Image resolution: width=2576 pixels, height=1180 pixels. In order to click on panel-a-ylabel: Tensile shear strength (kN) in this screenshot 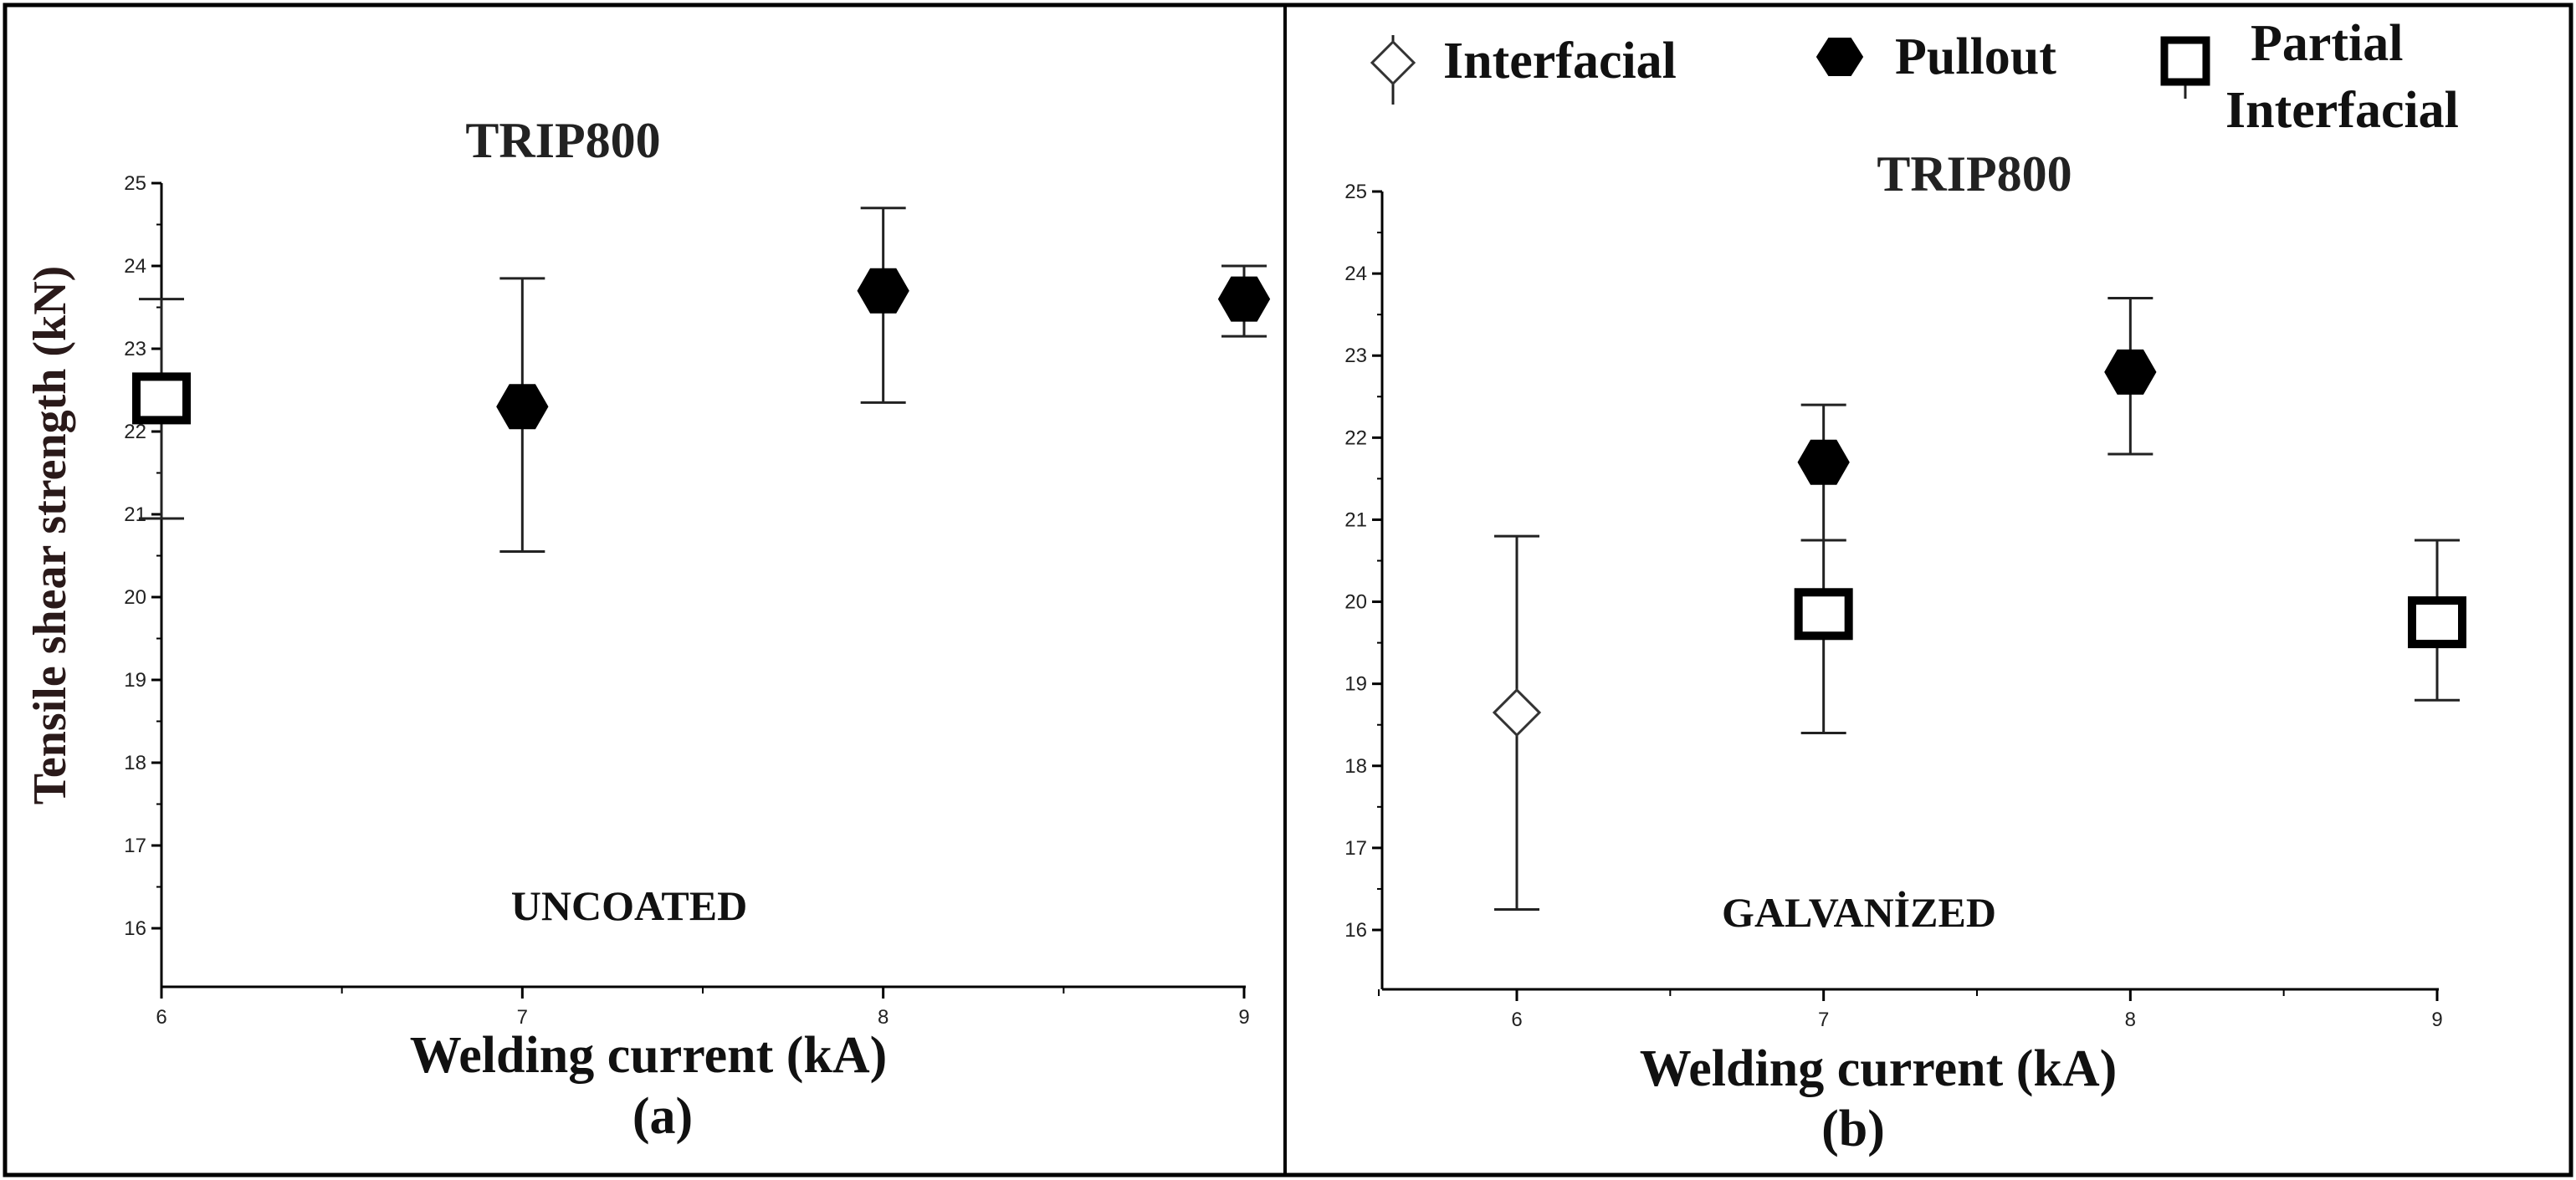, I will do `click(50, 535)`.